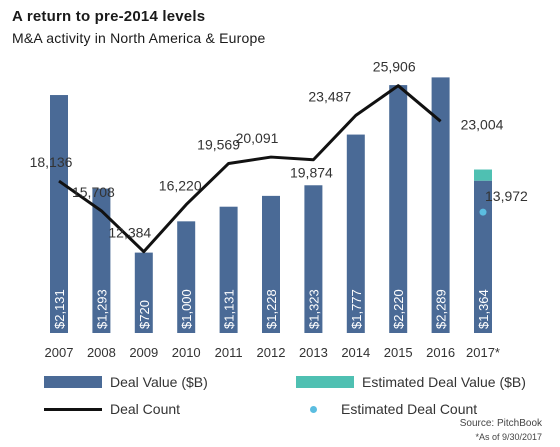 The height and width of the screenshot is (447, 560). What do you see at coordinates (186, 309) in the screenshot?
I see `bar-value-label: $1,000` at bounding box center [186, 309].